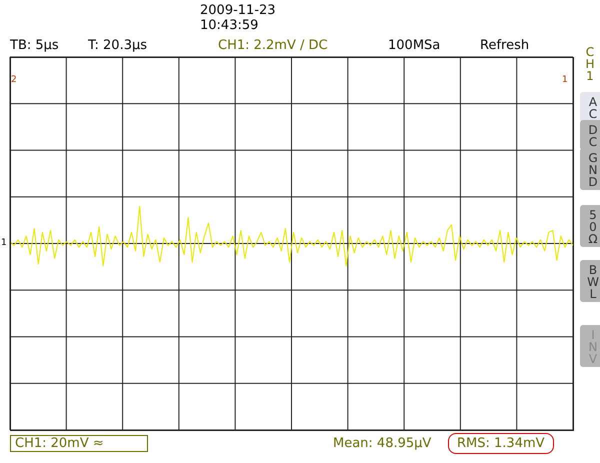  Describe the element at coordinates (382, 443) in the screenshot. I see `text: Mean: 48.95µV` at that location.